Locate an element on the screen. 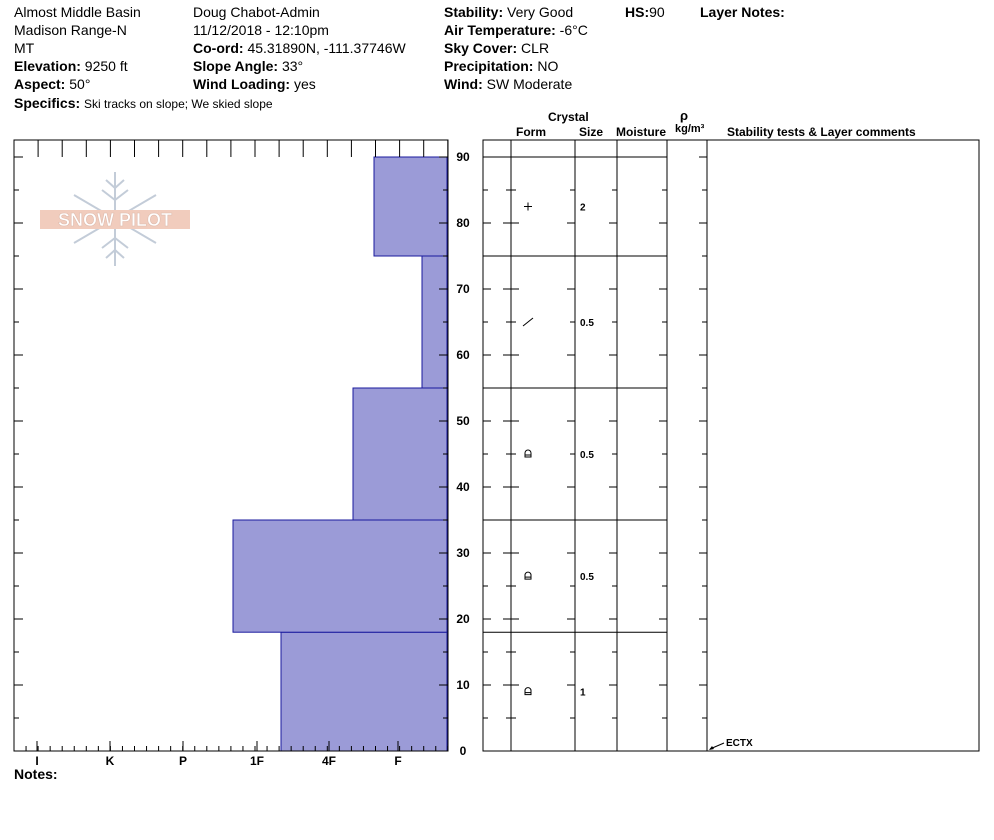 This screenshot has height=840, width=994. wind-field: Wind: SW Moderate is located at coordinates (508, 84).